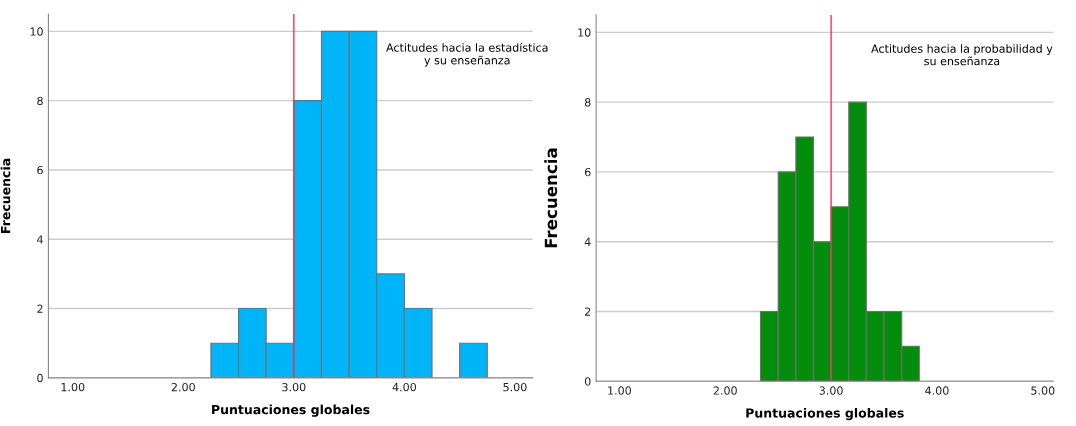  Describe the element at coordinates (467, 54) in the screenshot. I see `annotation: Actitudes hacia la estadística y su enseñanza` at that location.